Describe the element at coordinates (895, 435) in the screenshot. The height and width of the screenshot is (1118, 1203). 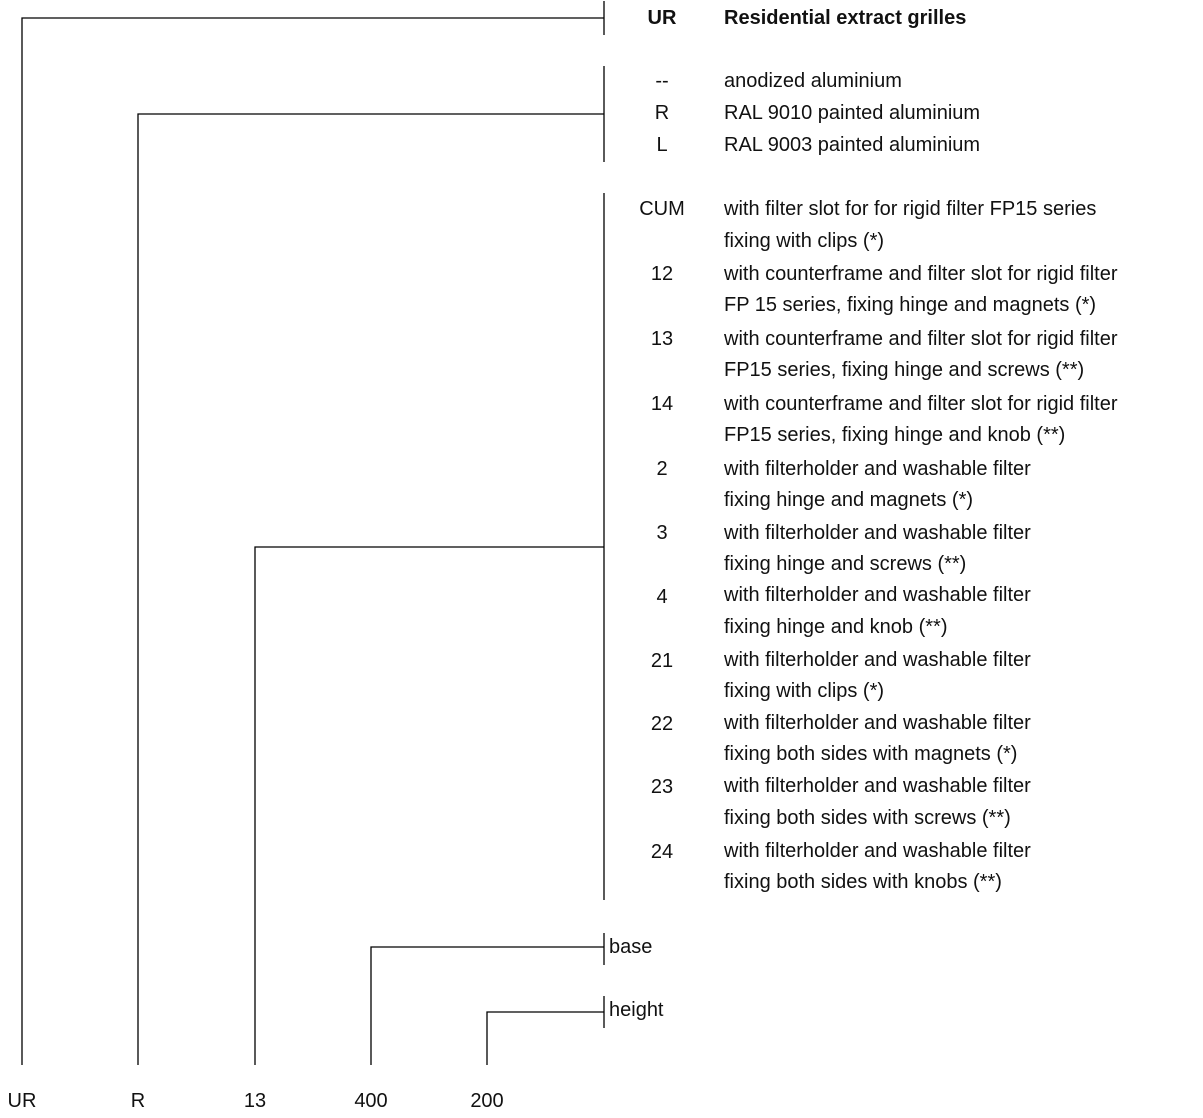
I see `version-line2: FP15 series, fixing hinge and knob (**)` at that location.